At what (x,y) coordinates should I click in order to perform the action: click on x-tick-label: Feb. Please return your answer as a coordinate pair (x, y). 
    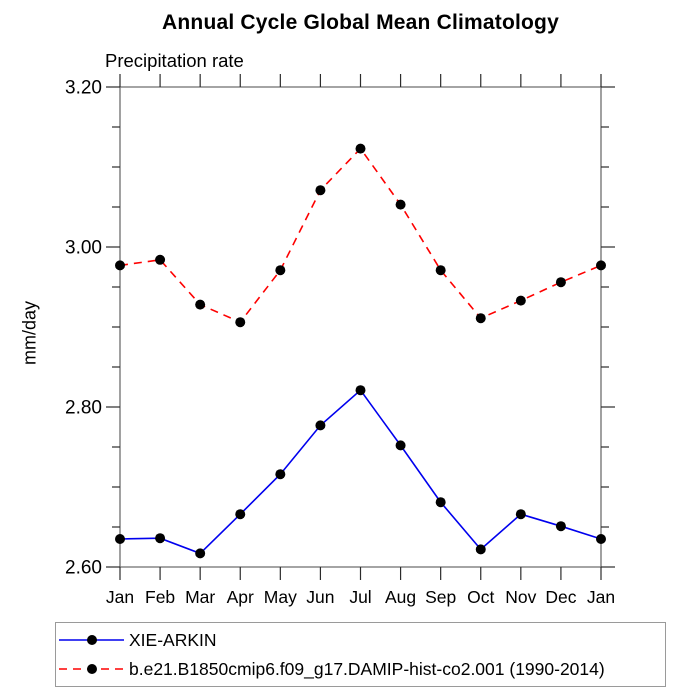
    Looking at the image, I should click on (160, 597).